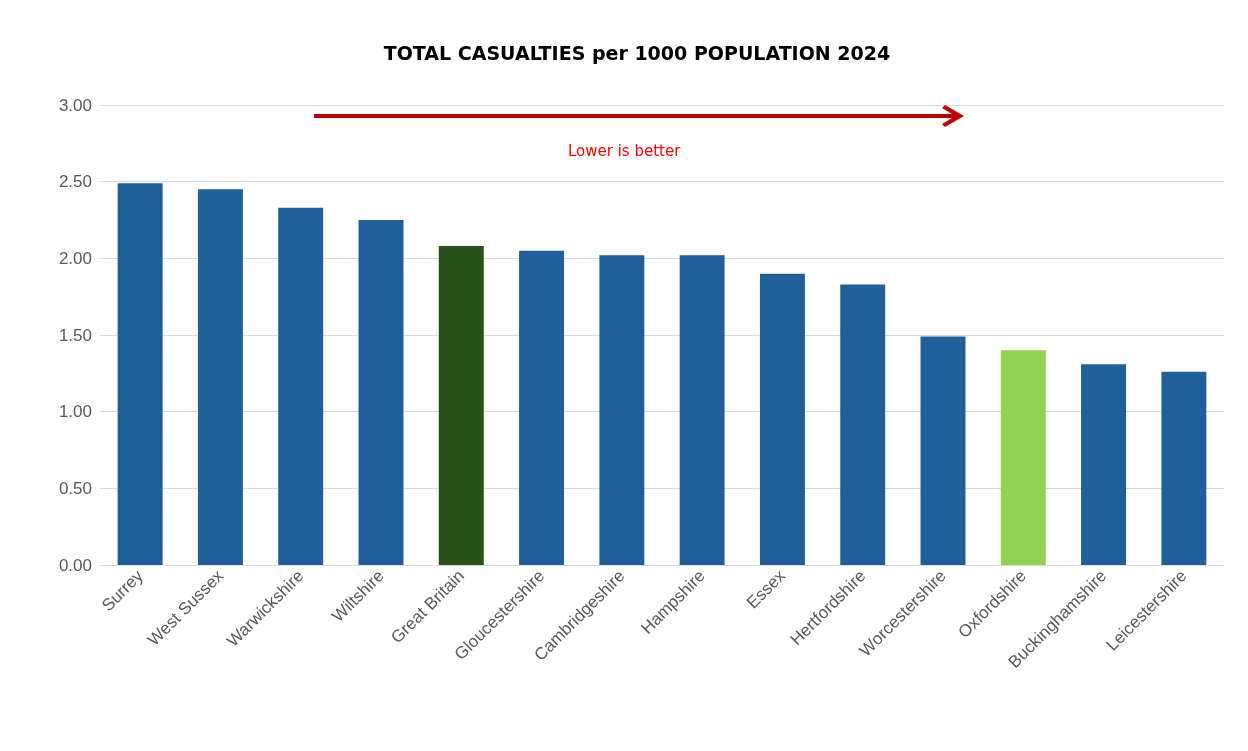 This screenshot has width=1248, height=751. What do you see at coordinates (637, 52) in the screenshot?
I see `chart-title: TOTAL CASUALTIES per 1000 POPULATION 2024` at bounding box center [637, 52].